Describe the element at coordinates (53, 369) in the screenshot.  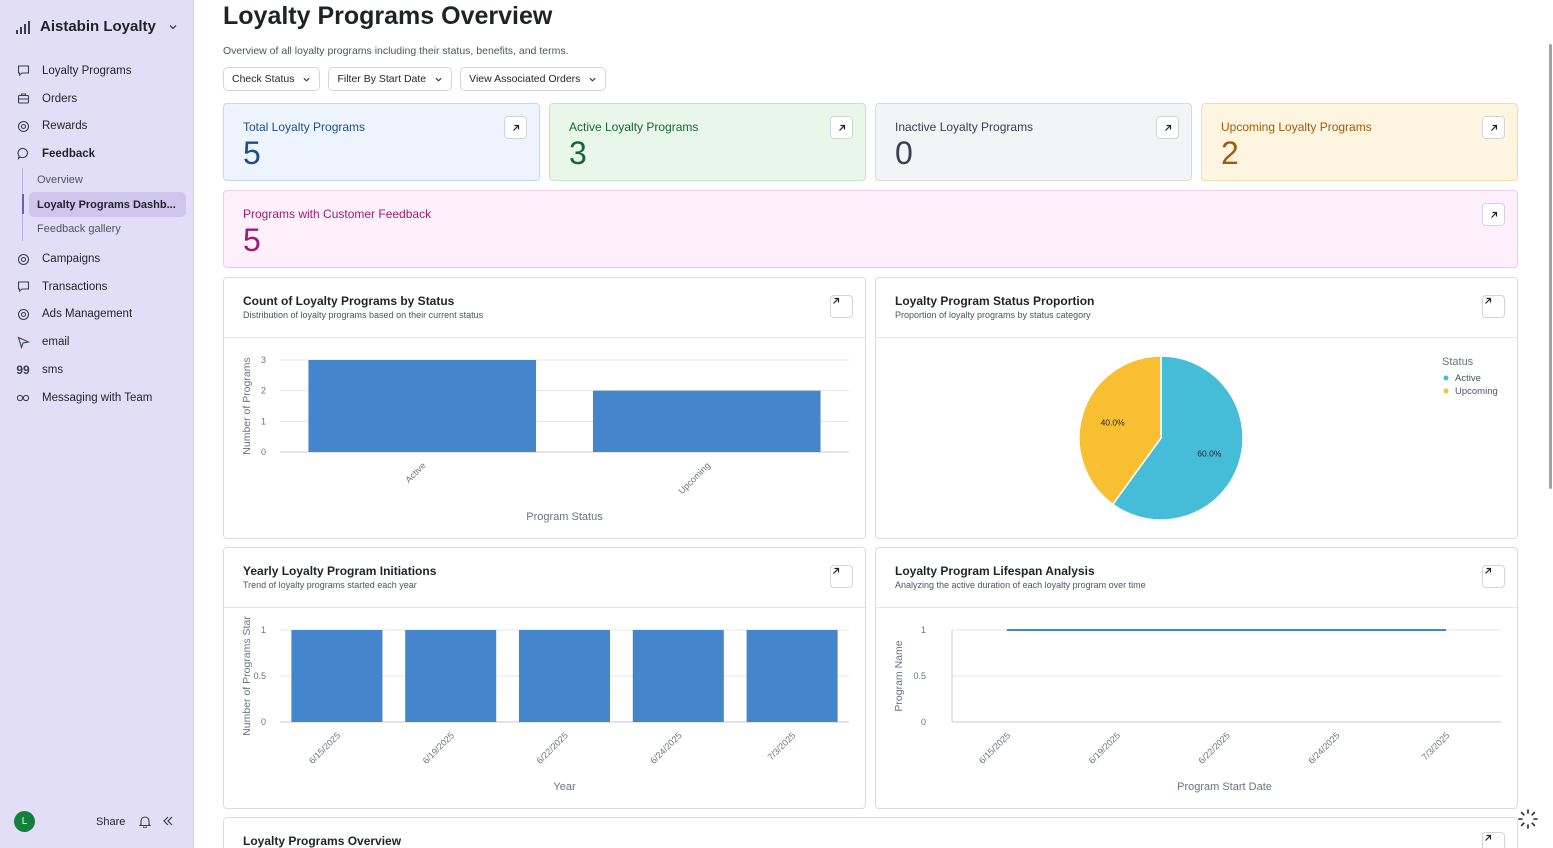
I see `sidebar-item-label: sms` at that location.